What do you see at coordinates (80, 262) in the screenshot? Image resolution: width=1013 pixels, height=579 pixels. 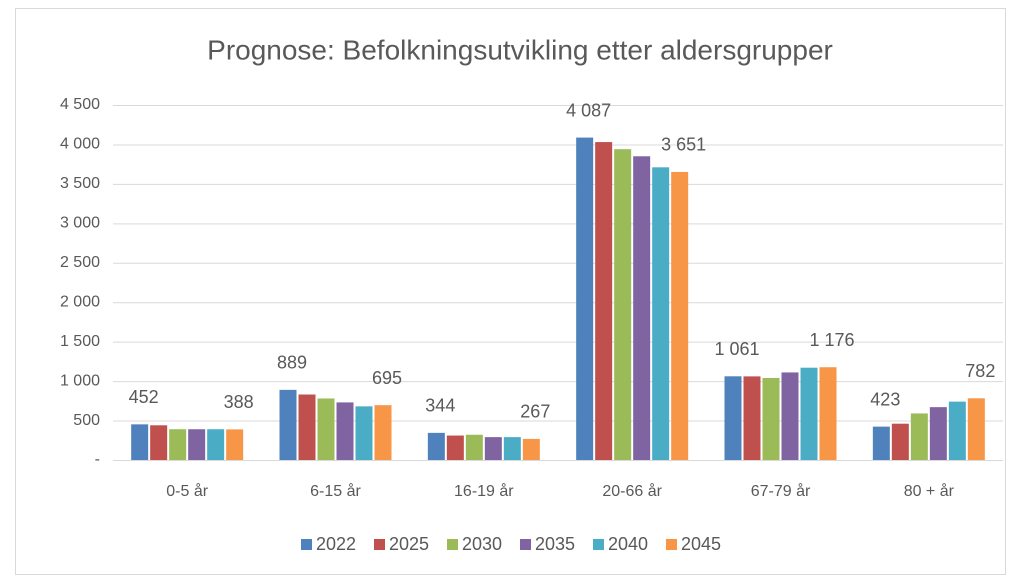 I see `y-tick-label: 2 500` at bounding box center [80, 262].